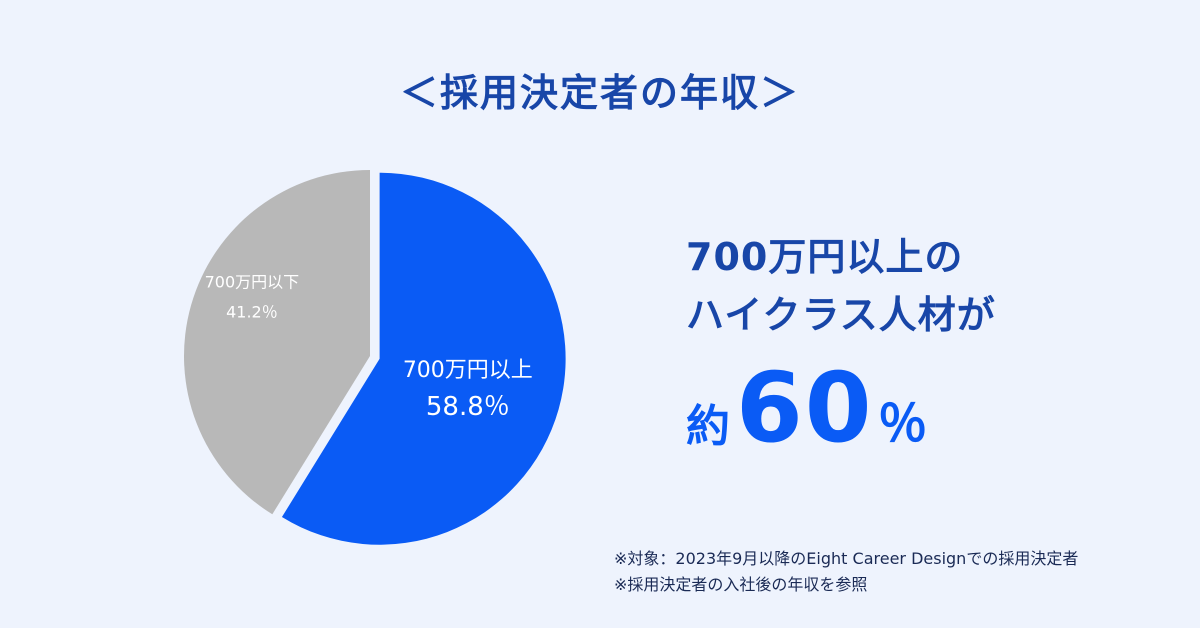  I want to click on page-title: ＜採用決定者の年収＞, so click(599, 93).